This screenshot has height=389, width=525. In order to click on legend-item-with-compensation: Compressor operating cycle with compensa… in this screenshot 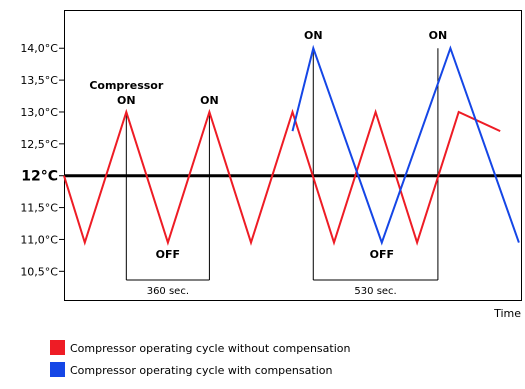, I will do `click(191, 369)`.